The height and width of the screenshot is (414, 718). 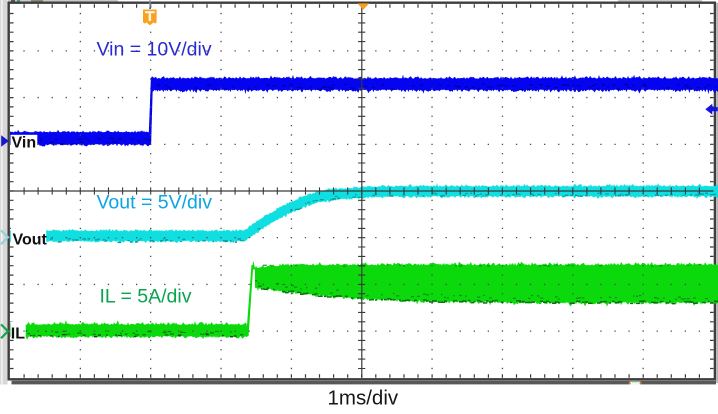 What do you see at coordinates (18, 334) in the screenshot?
I see `svg-text: IL` at bounding box center [18, 334].